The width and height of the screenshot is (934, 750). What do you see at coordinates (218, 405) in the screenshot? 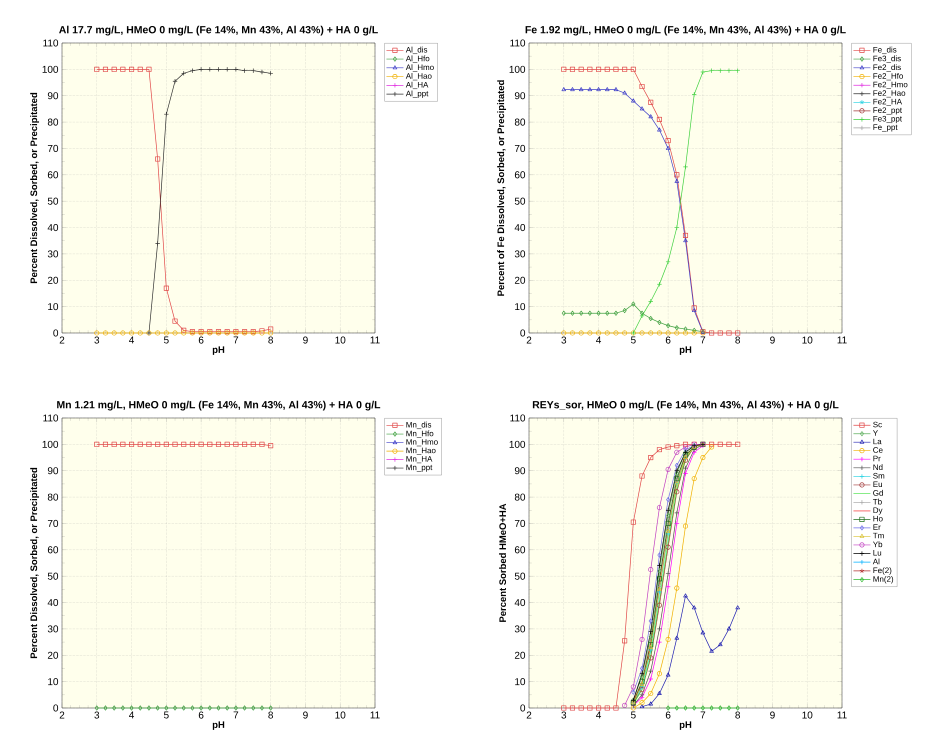
I see `chart-title: Mn 1.21 mg/L, HMeO 0 mg/L (Fe 14%, Mn 43%, Al 43%) + HA 0 g/L` at bounding box center [218, 405].